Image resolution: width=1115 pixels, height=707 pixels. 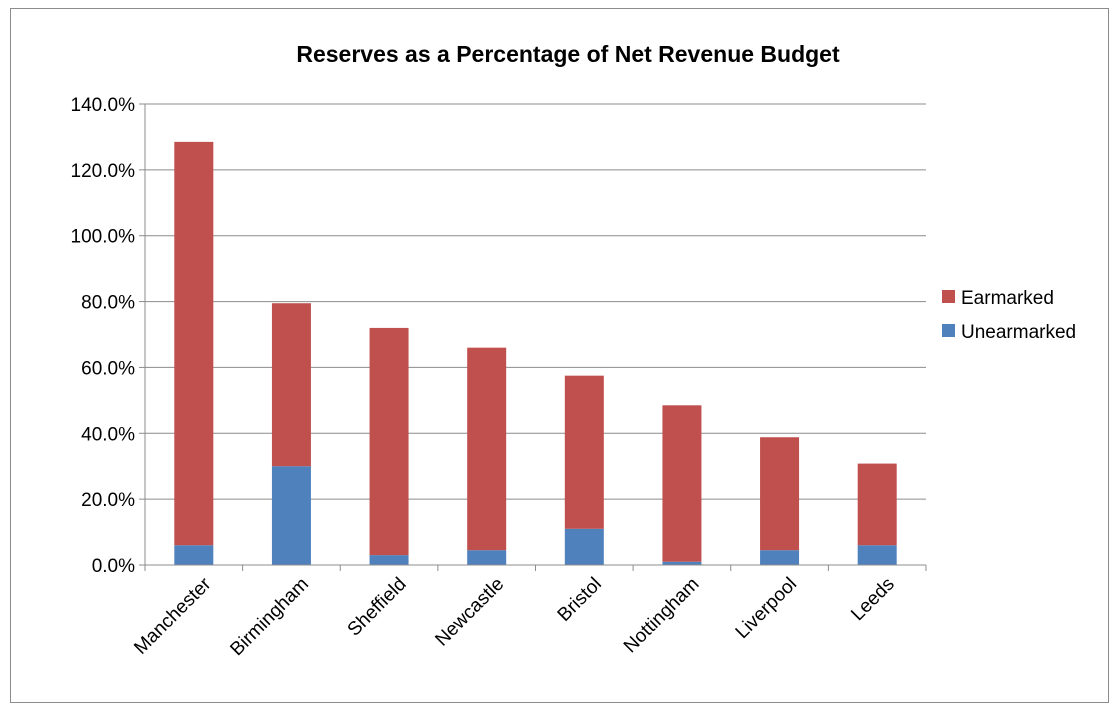 What do you see at coordinates (584, 452) in the screenshot?
I see `bar-earmarked-bristol` at bounding box center [584, 452].